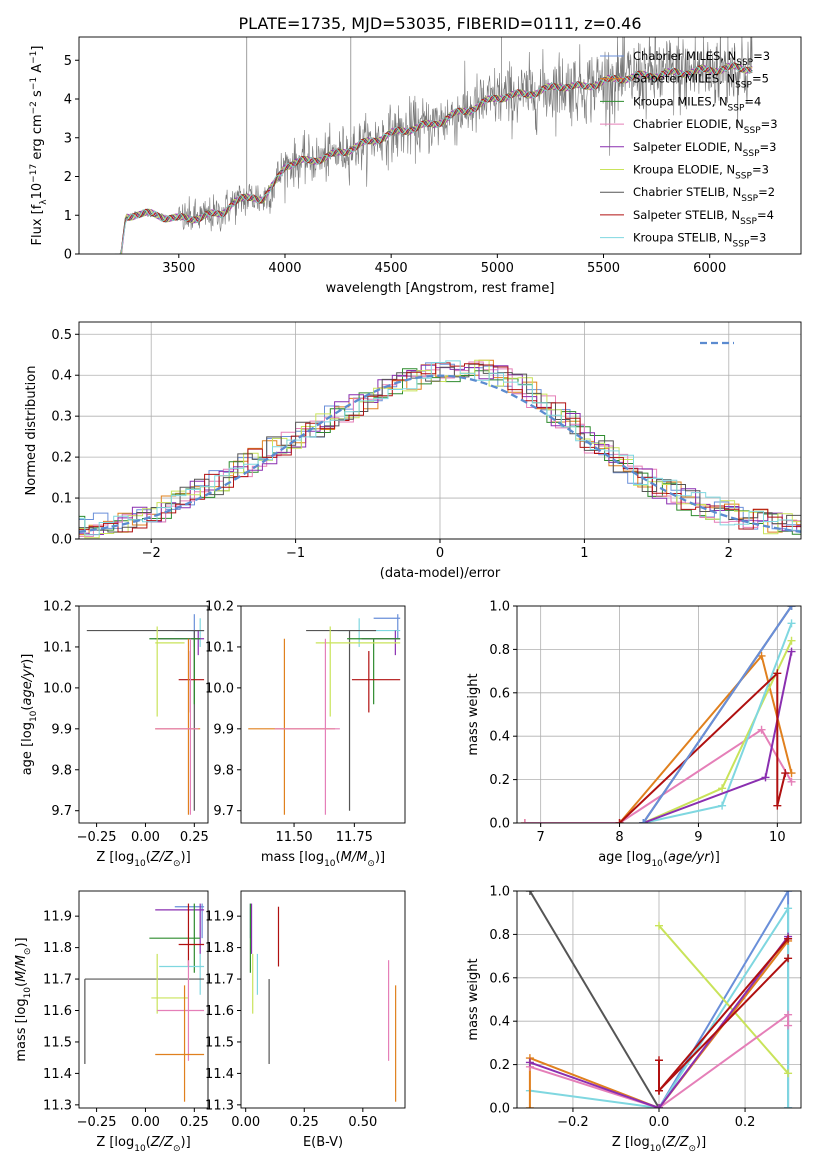  Describe the element at coordinates (697, 103) in the screenshot. I see `legend-label: Kroupa MILES, NSSP=4` at that location.